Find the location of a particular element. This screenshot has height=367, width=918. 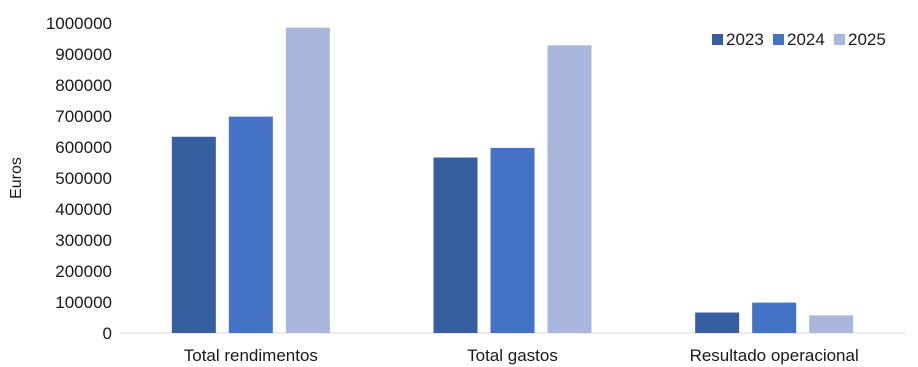

y-axis-label: Euros is located at coordinates (16, 178).